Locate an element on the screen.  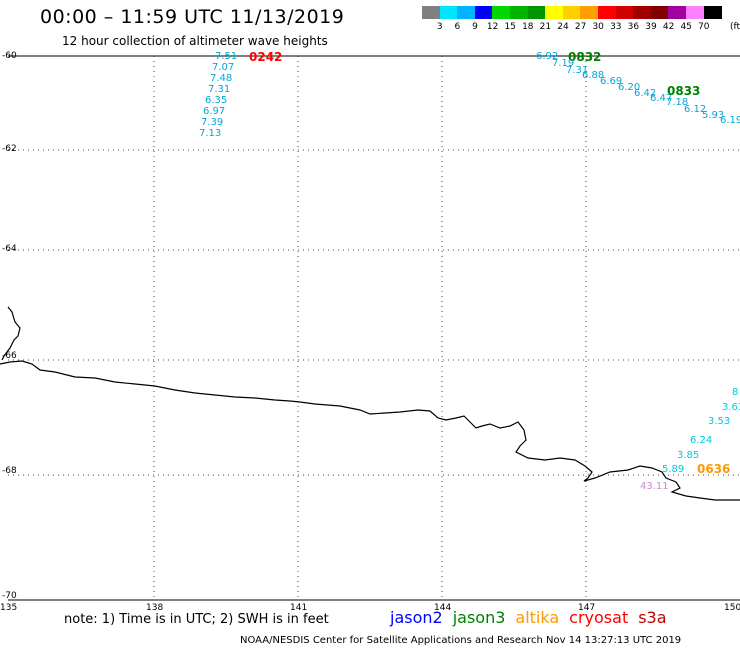
latitude-label: -66 is located at coordinates (9, 356).